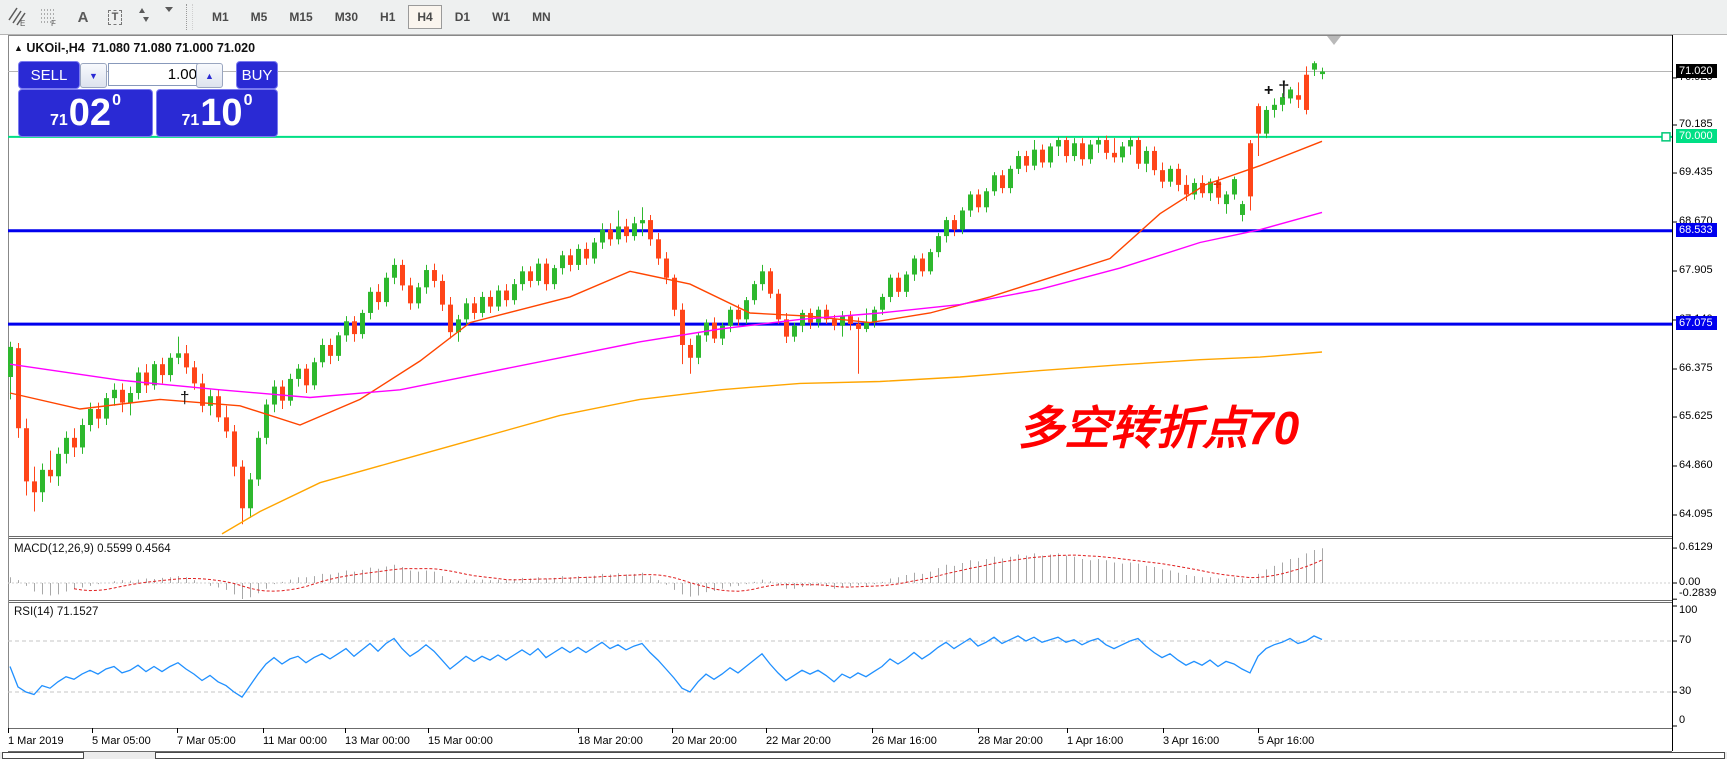  What do you see at coordinates (1095, 741) in the screenshot?
I see `time-axis-label: 1 Apr 16:00` at bounding box center [1095, 741].